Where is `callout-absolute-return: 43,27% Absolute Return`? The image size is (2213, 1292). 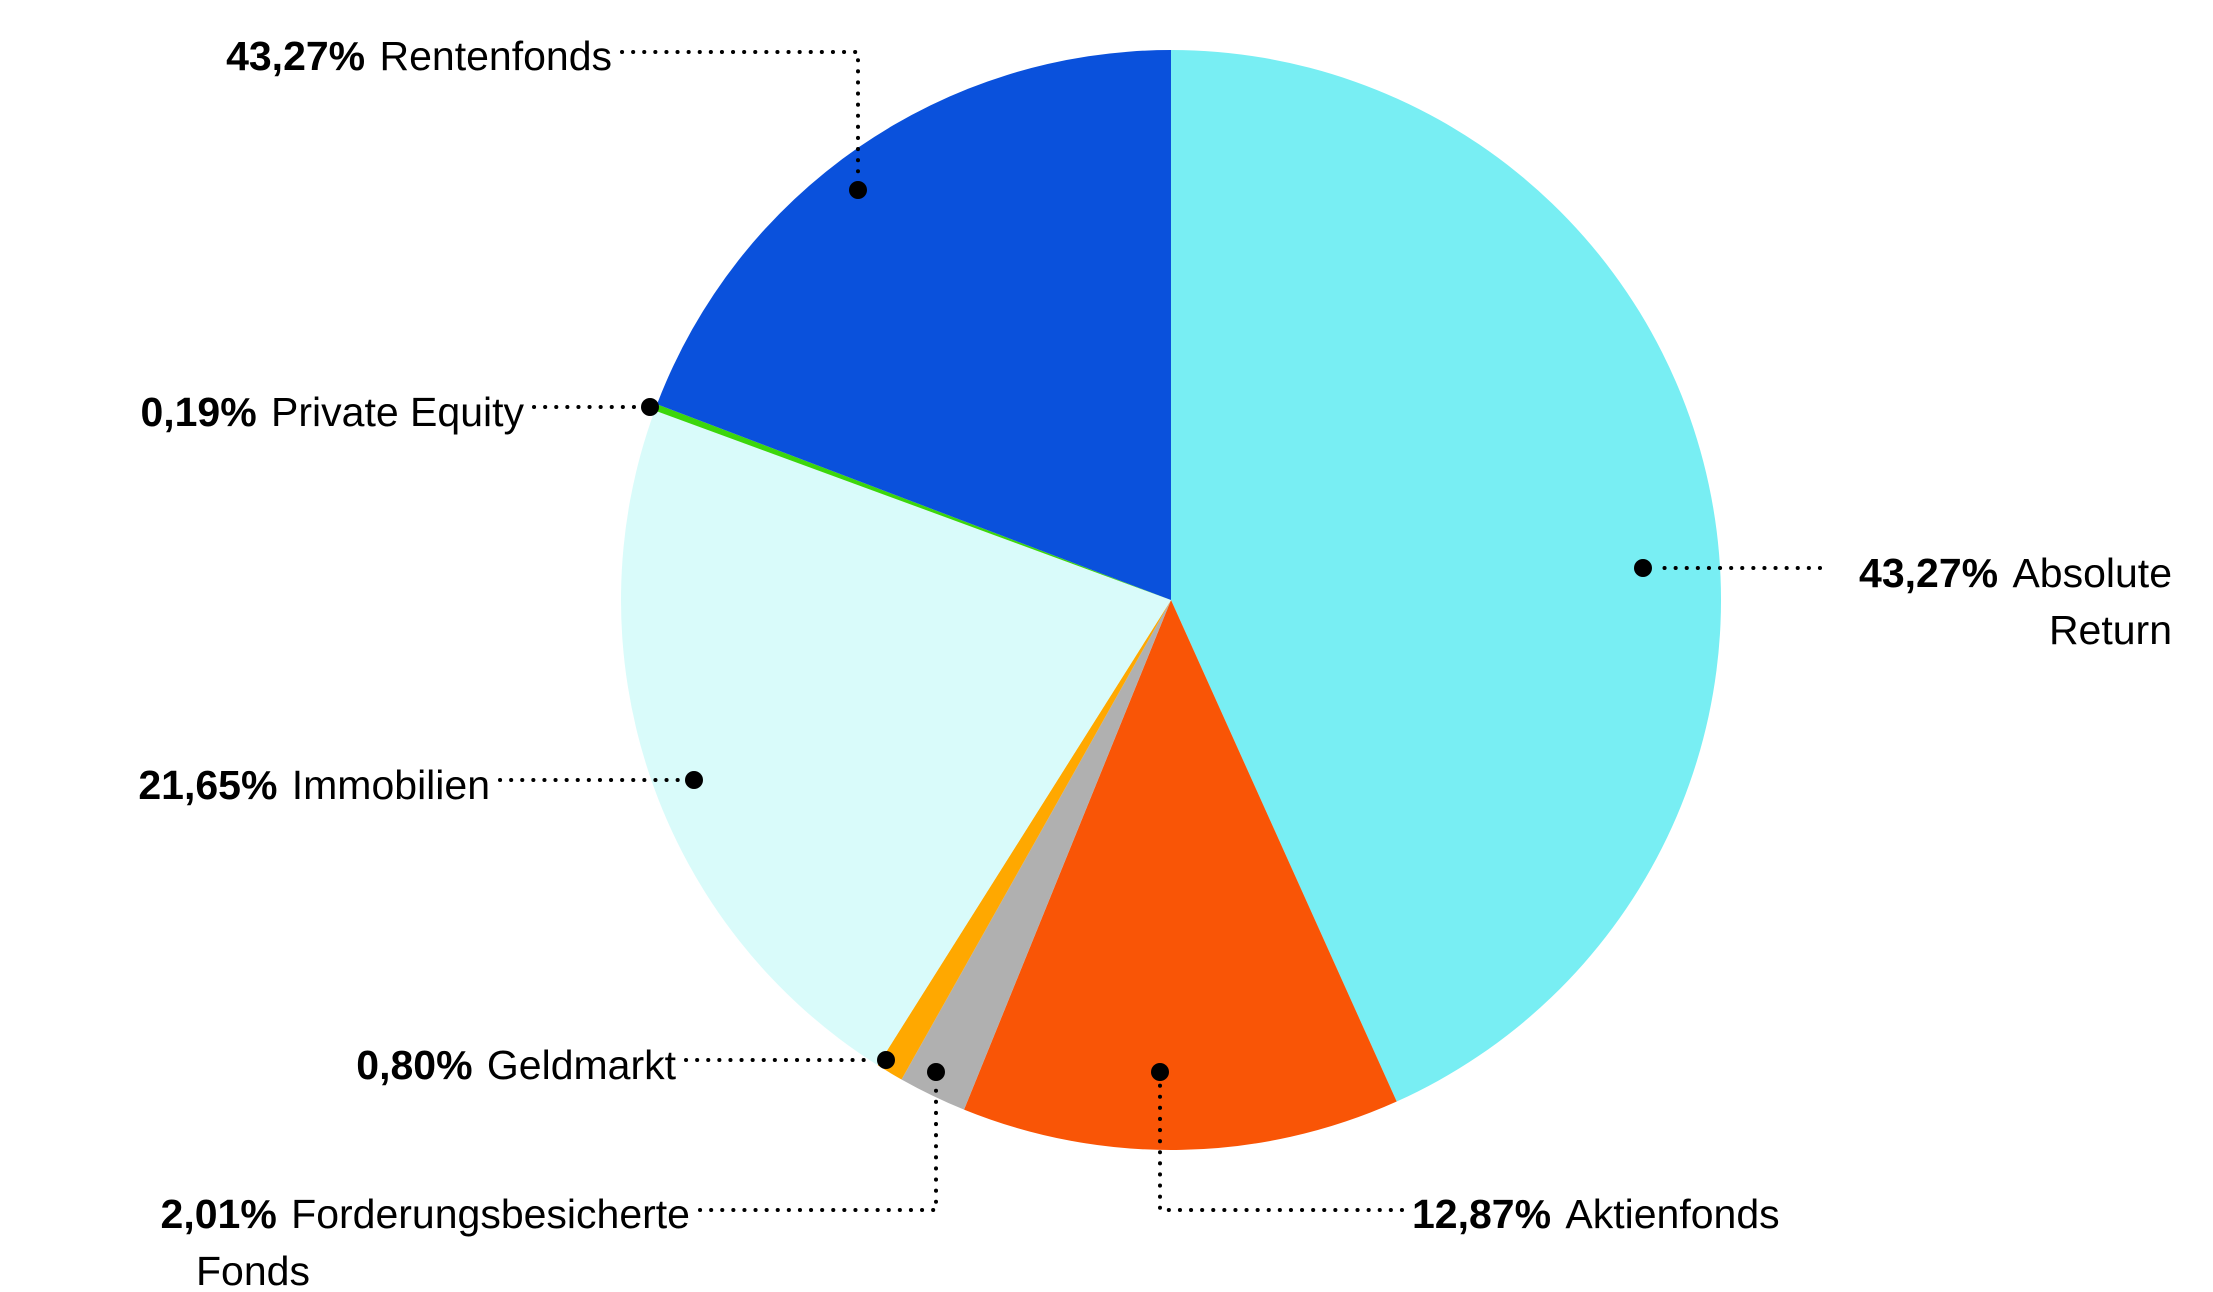
callout-absolute-return: 43,27% Absolute Return is located at coordinates (2001, 601).